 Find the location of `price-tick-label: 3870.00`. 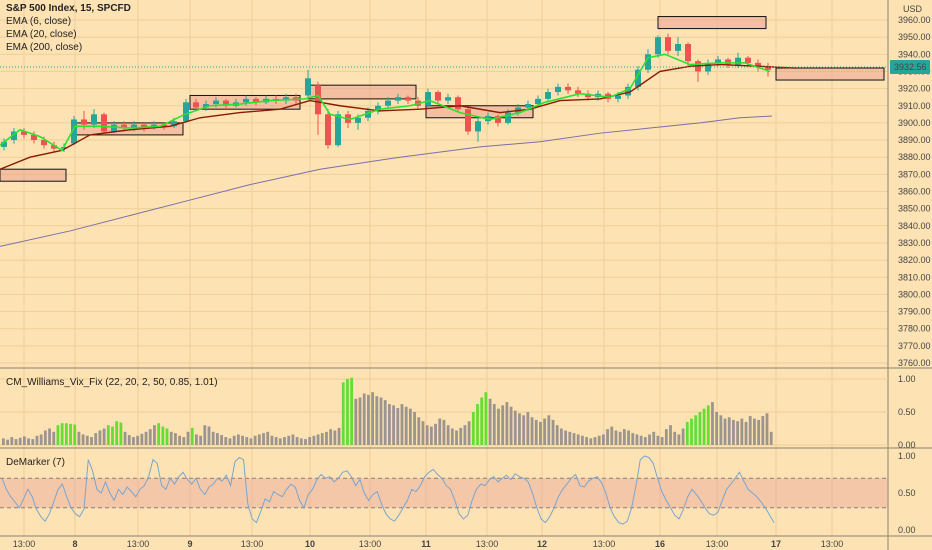

price-tick-label: 3870.00 is located at coordinates (914, 174).